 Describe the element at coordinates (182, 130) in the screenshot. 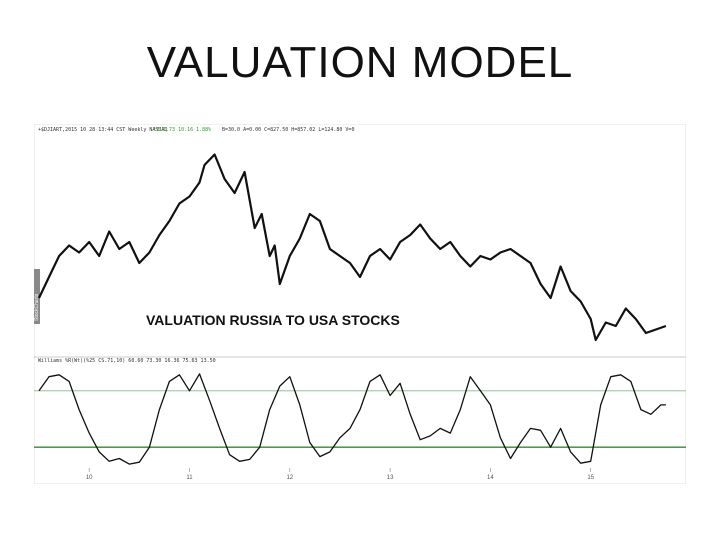

I see `header-change: LEU1.73 10.16 1.88%` at that location.